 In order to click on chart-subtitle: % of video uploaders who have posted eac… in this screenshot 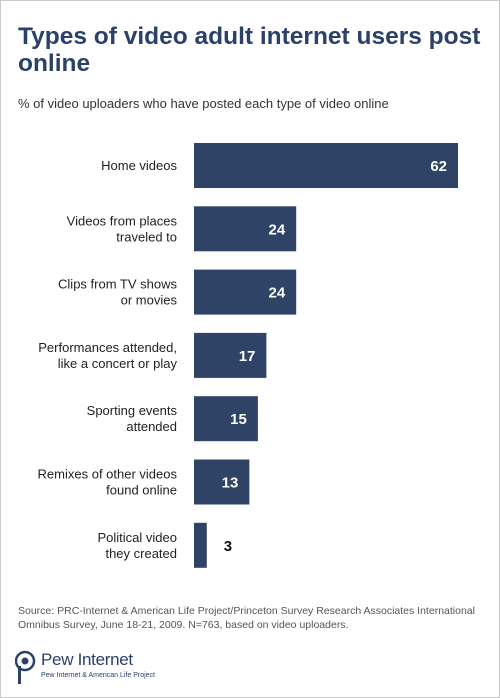, I will do `click(203, 103)`.